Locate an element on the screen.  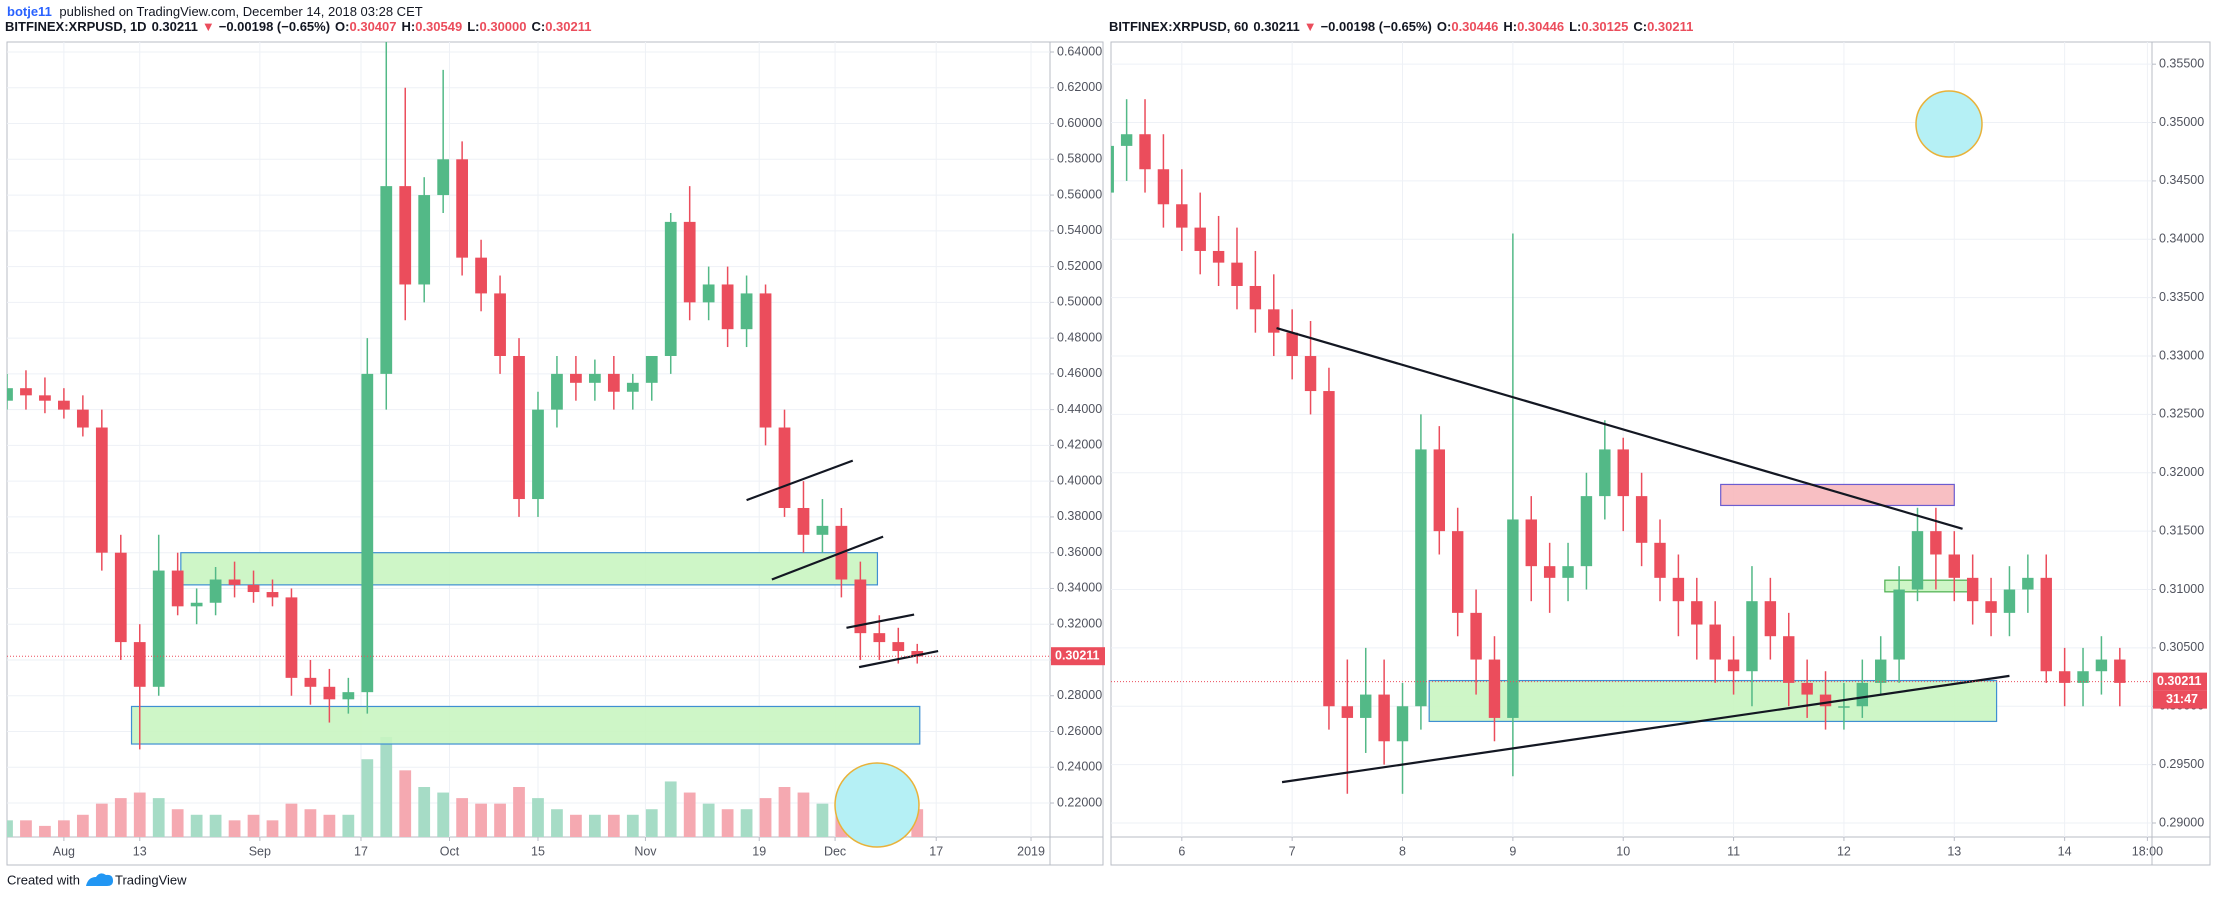
y-tick-label: 0.32000 is located at coordinates (1079, 624).